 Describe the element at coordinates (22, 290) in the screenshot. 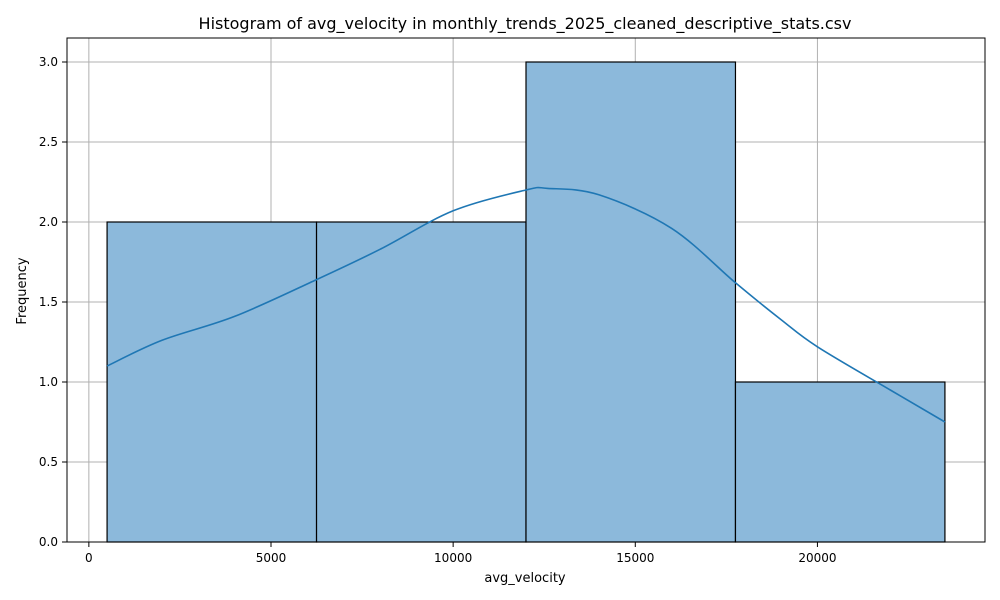

I see `y-axis-title: Frequency` at that location.